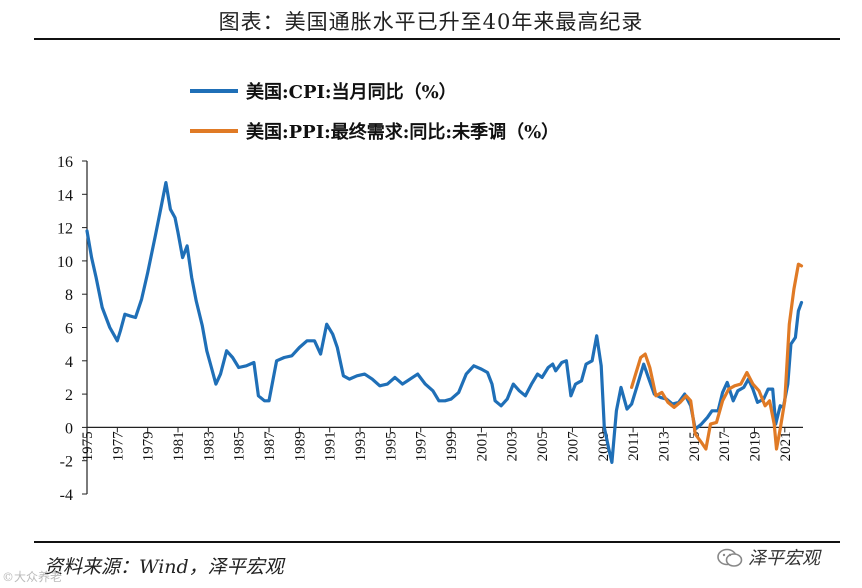 The image size is (862, 588). I want to click on source-note: 资料来源：Wind，泽平宏观, so click(164, 567).